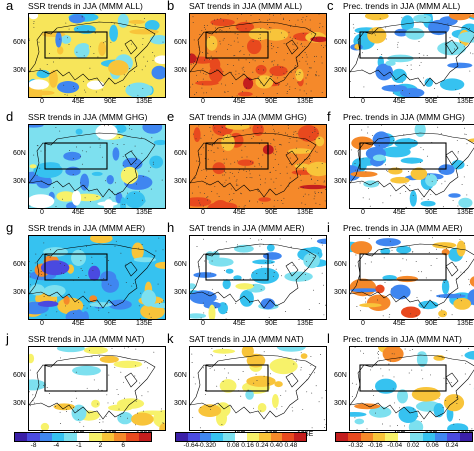 This screenshot has width=474, height=451. I want to click on lat-tick-label: 60N, so click(19, 42).